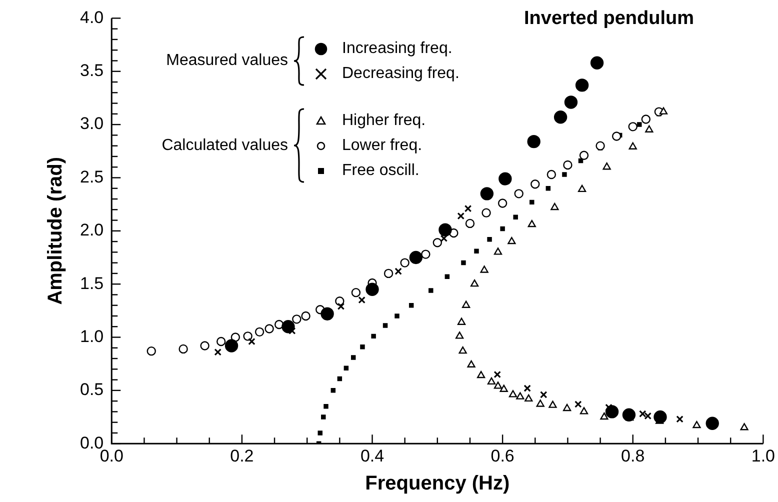 The image size is (778, 502). What do you see at coordinates (55, 231) in the screenshot?
I see `y-axis-title: Amplitude (rad)` at bounding box center [55, 231].